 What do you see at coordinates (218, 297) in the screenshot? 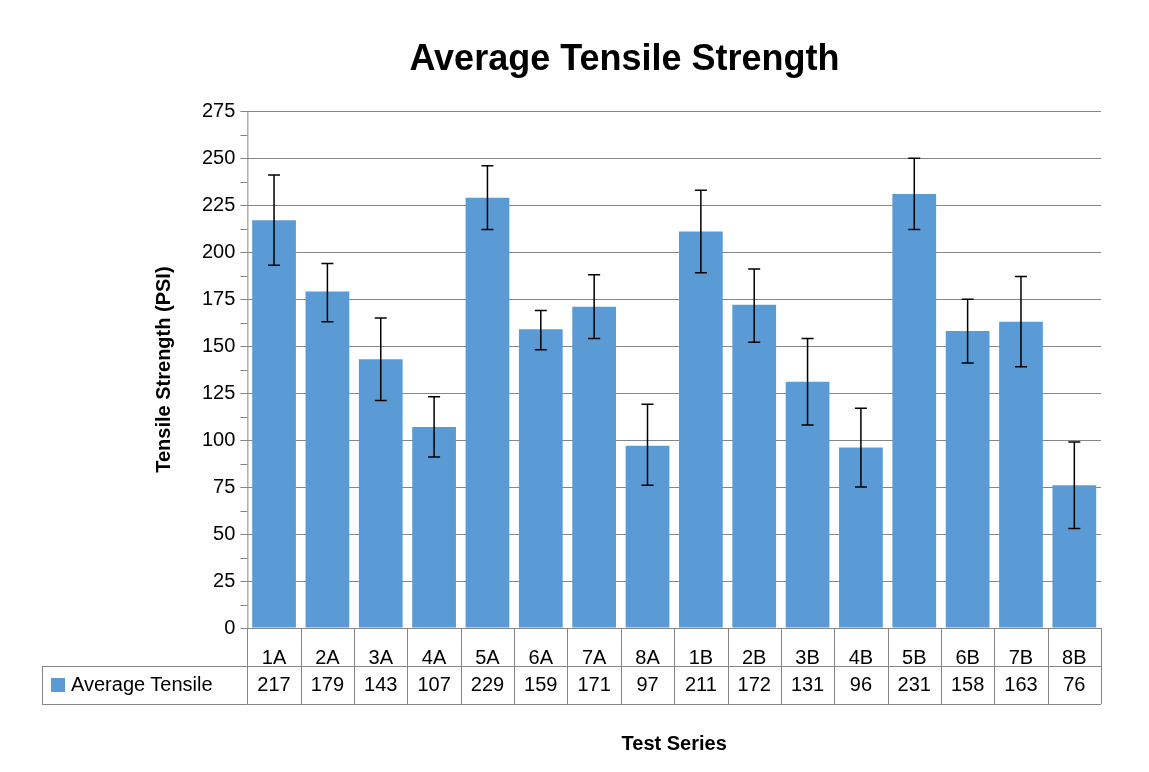
I see `y-tick-label: 175` at bounding box center [218, 297].